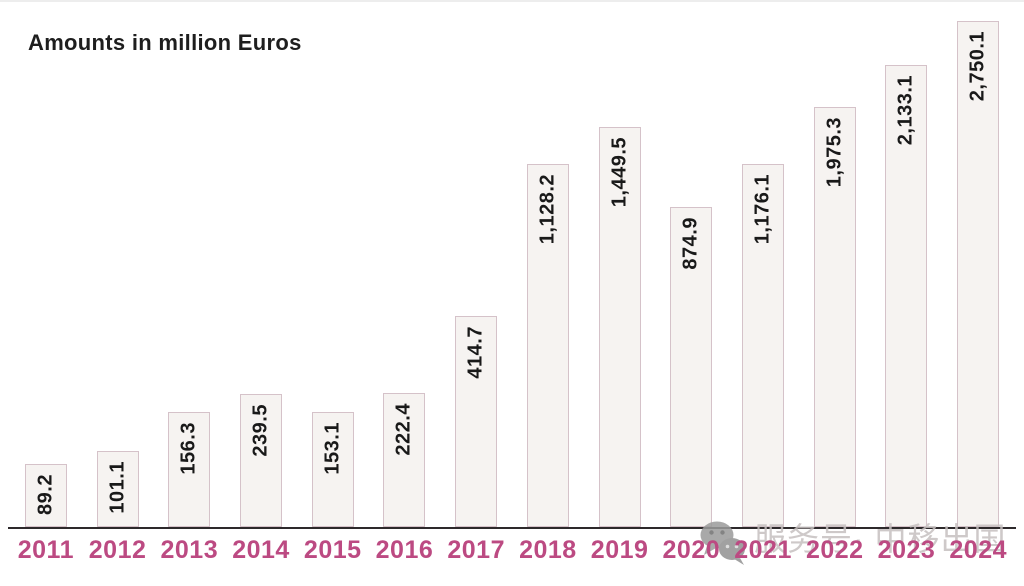 The width and height of the screenshot is (1024, 586). I want to click on bar-2020: 874.9, so click(691, 367).